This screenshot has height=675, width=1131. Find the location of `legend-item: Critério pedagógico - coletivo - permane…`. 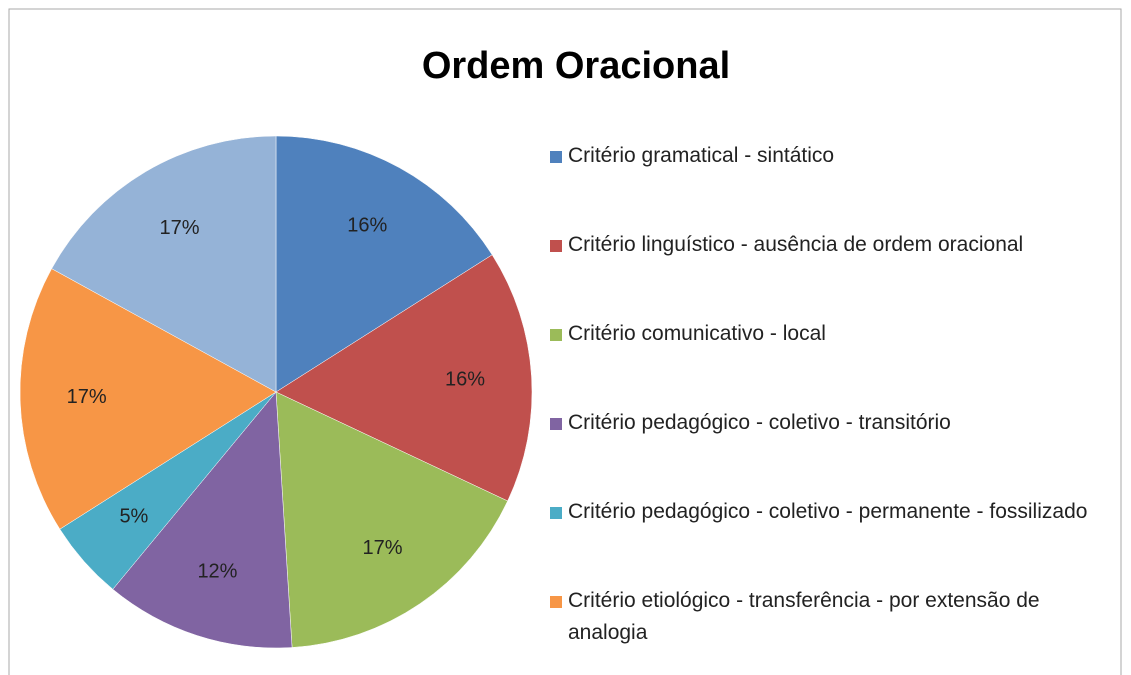

legend-item: Critério pedagógico - coletivo - permane… is located at coordinates (818, 540).